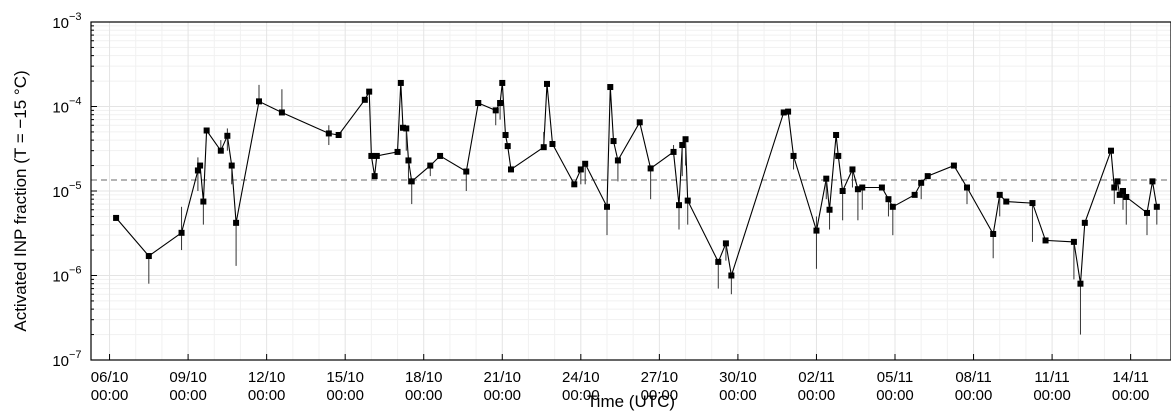  I want to click on x-tick-label-date: 14/11, so click(1130, 377).